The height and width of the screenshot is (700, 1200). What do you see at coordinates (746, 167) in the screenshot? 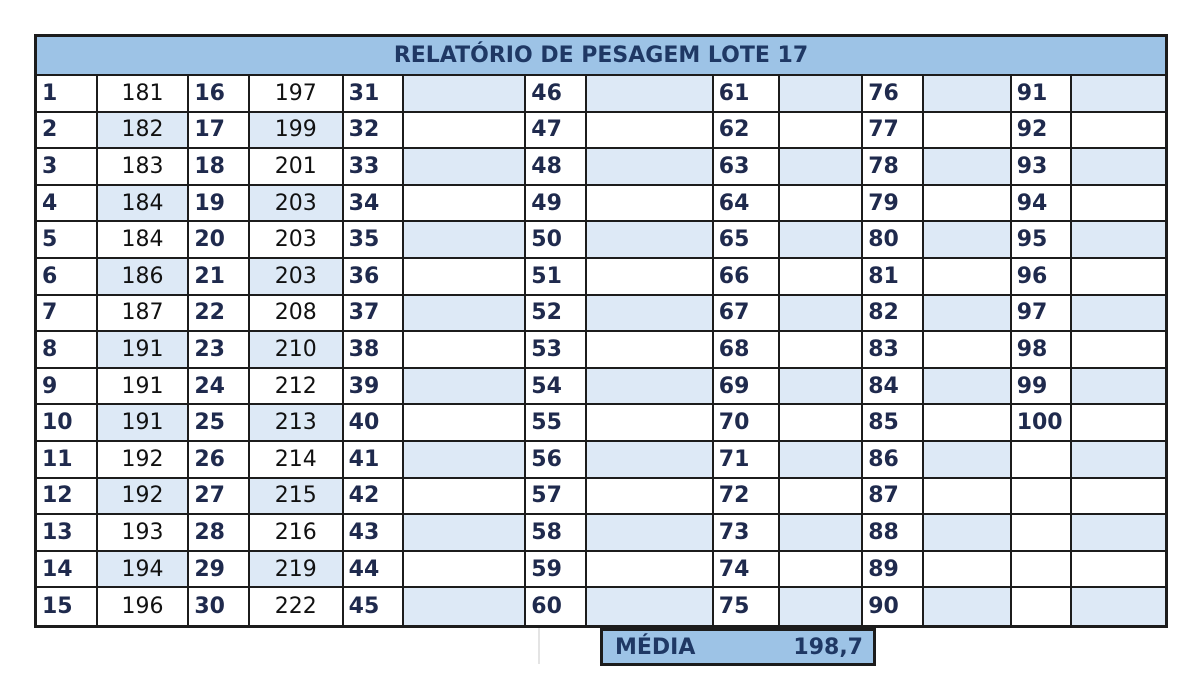
I see `item-number-cell: 63` at bounding box center [746, 167].